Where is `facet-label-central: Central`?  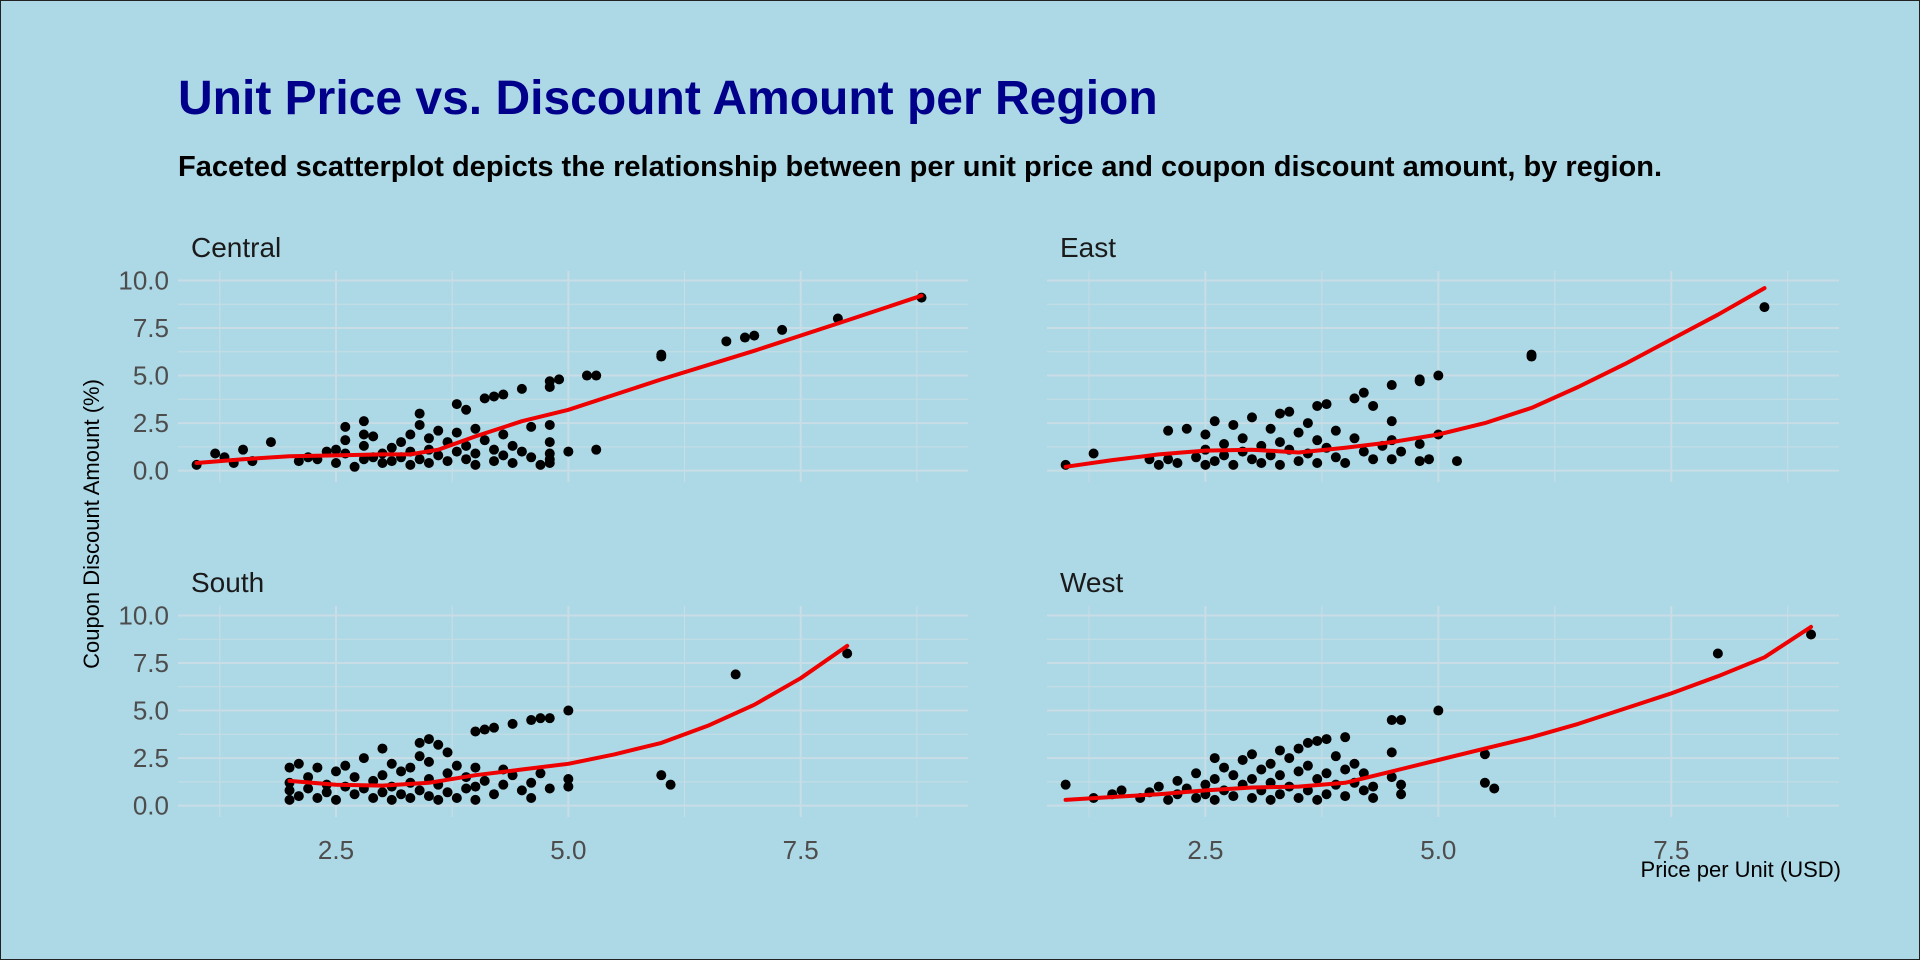 facet-label-central: Central is located at coordinates (236, 247).